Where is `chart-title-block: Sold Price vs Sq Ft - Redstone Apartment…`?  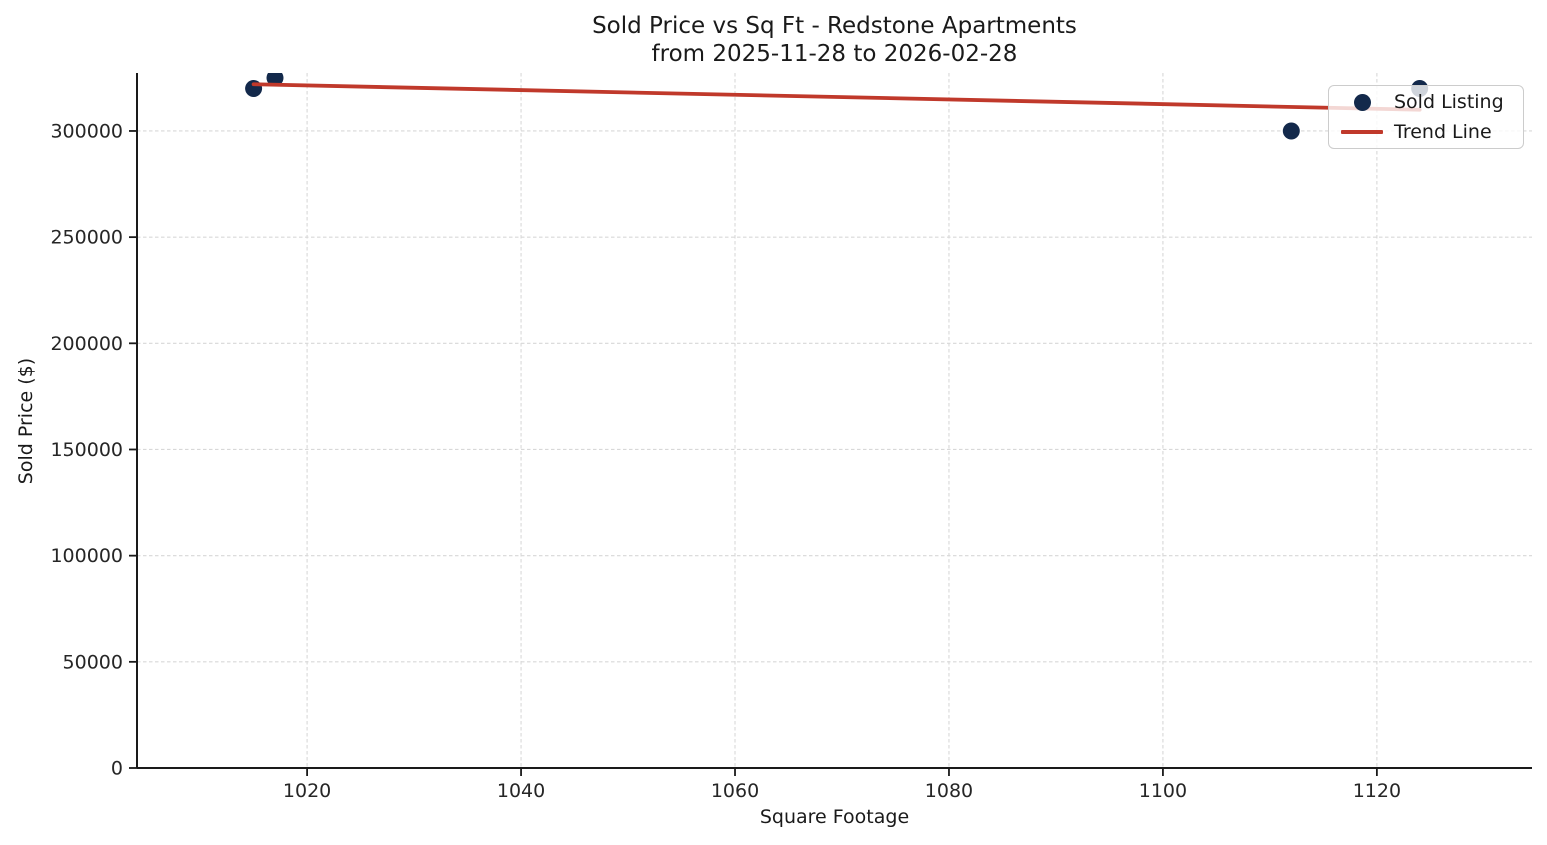 chart-title-block: Sold Price vs Sq Ft - Redstone Apartment… is located at coordinates (834, 40).